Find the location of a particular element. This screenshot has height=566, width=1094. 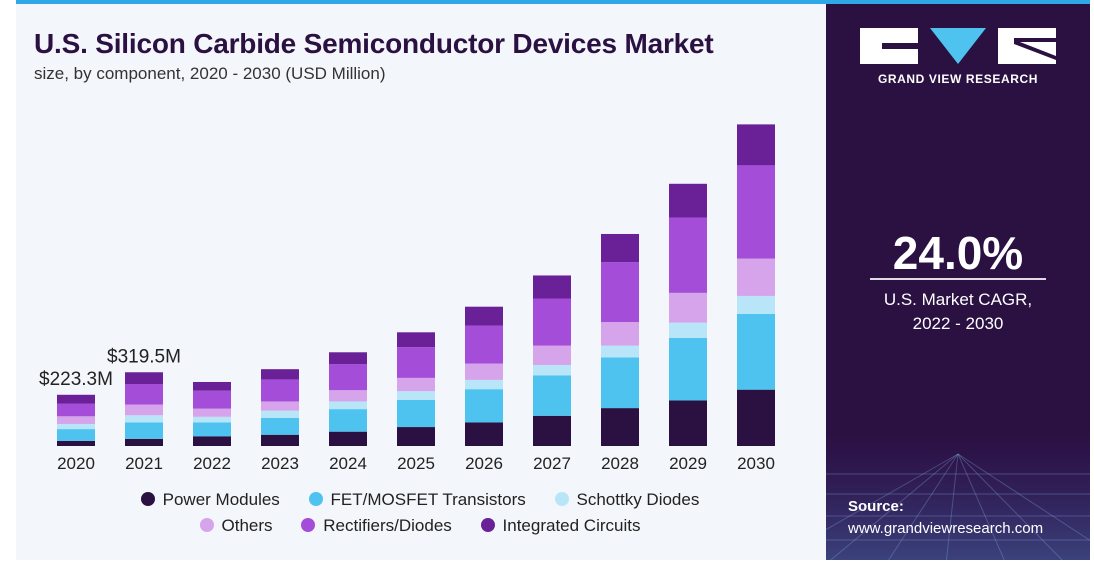

bar-segment-2026-rectifiers-diodes is located at coordinates (484, 344).